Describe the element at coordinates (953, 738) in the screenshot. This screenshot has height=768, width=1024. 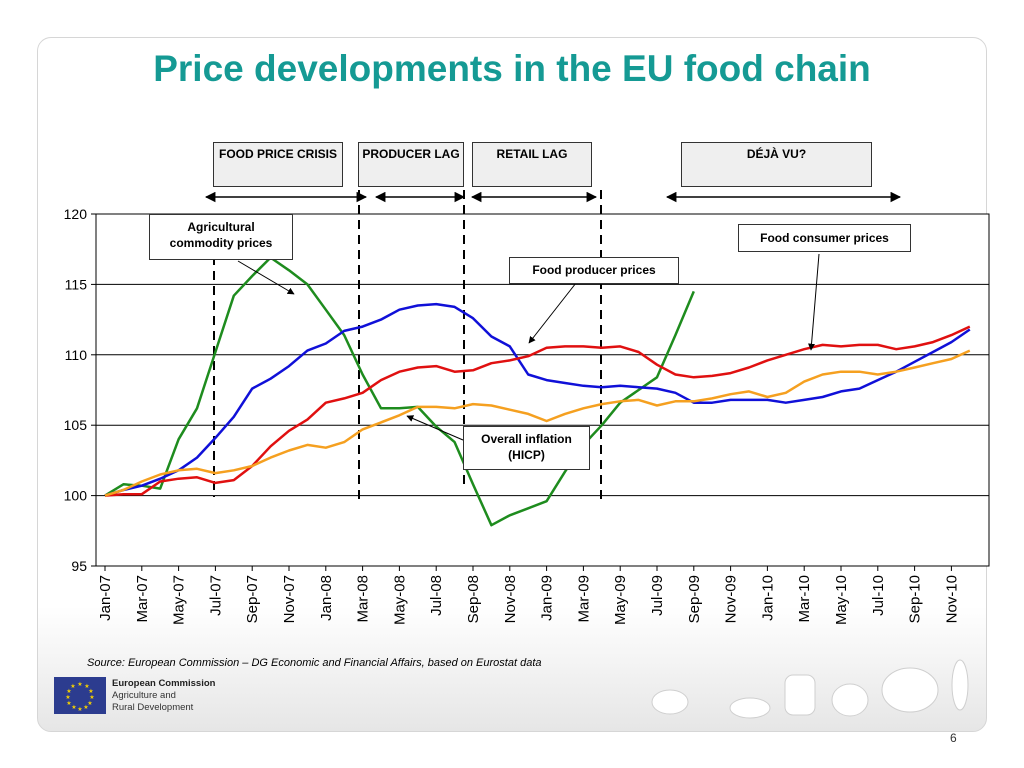
I see `page-number: 6` at that location.